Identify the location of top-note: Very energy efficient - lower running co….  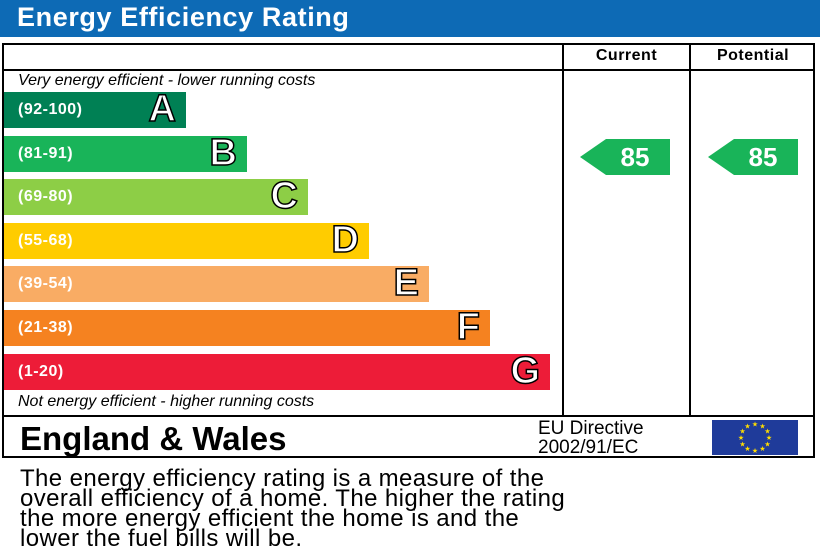
(167, 80).